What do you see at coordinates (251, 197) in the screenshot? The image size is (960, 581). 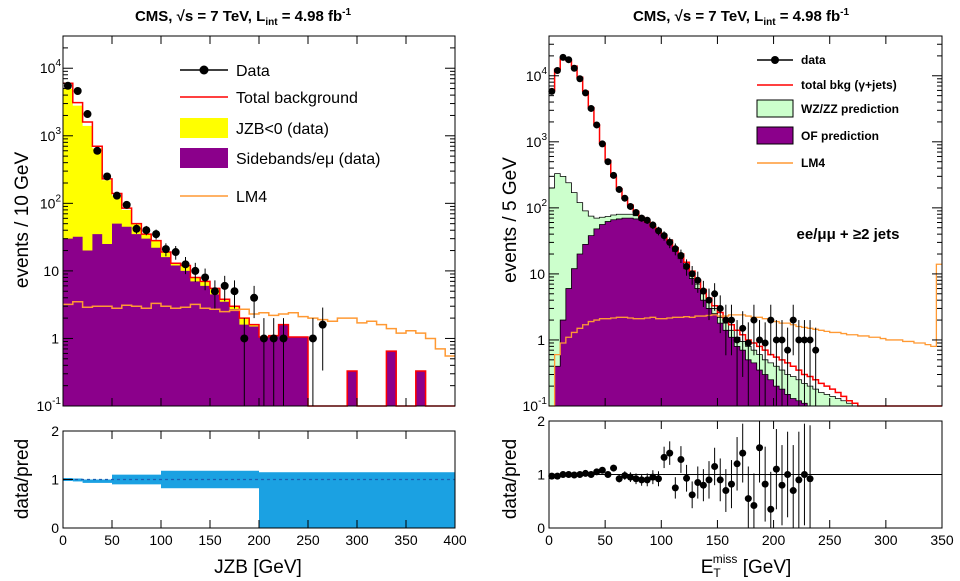 I see `legend-lm4-label: LM4` at bounding box center [251, 197].